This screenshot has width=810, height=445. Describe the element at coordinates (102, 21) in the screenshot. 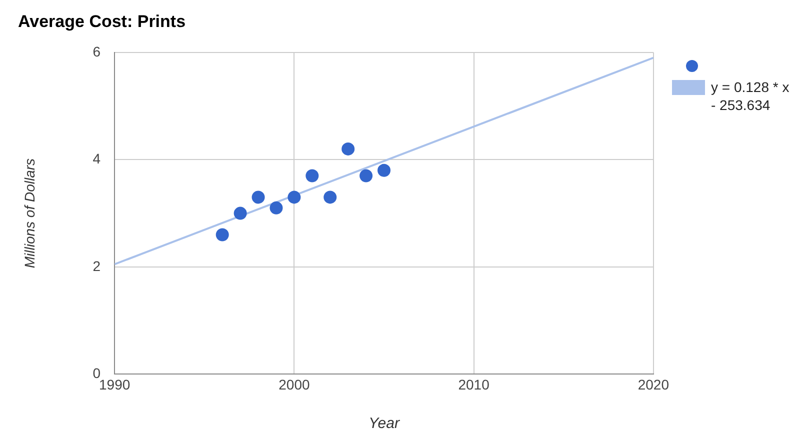

I see `chart-title: Average Cost: Prints` at that location.